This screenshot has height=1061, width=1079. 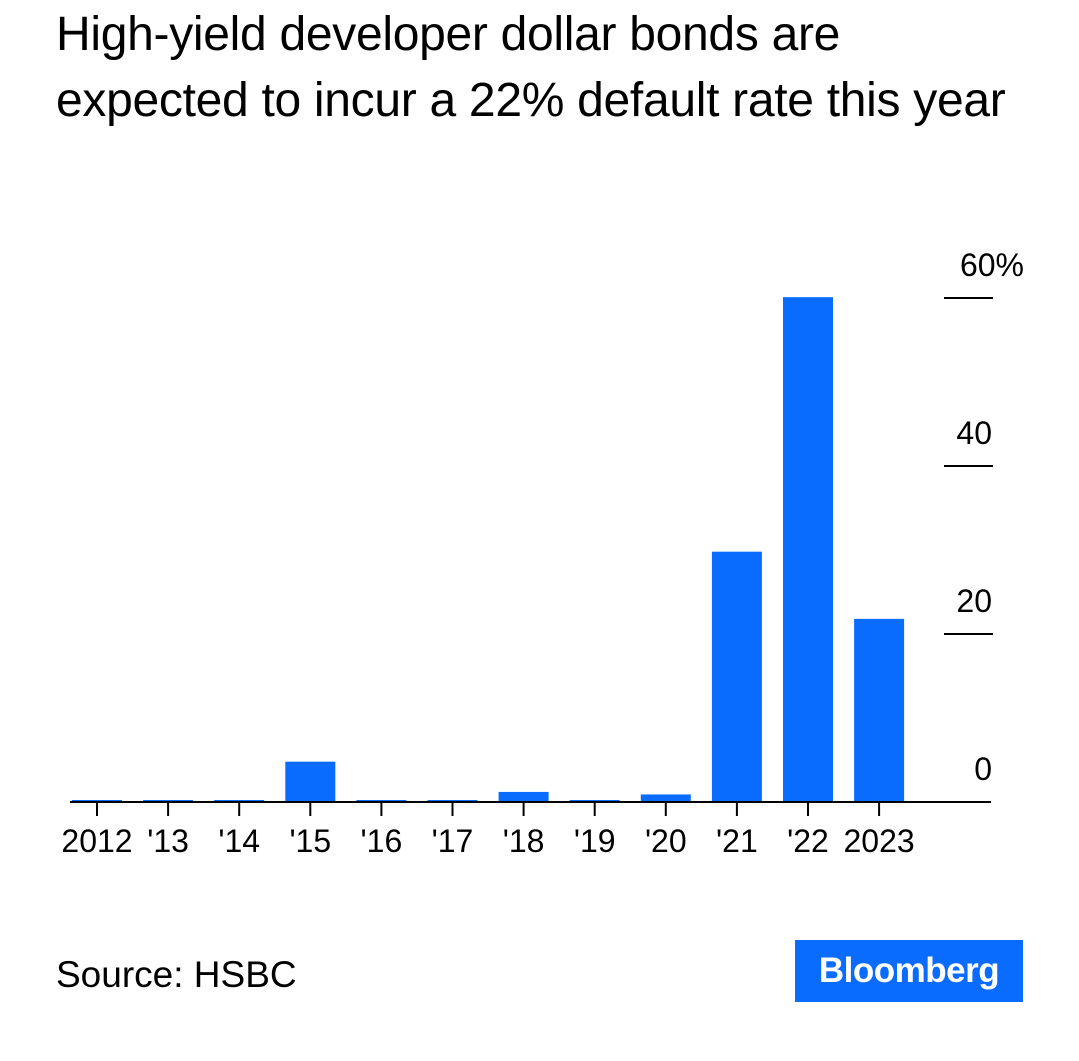 What do you see at coordinates (666, 841) in the screenshot?
I see `x-tick-label: '20` at bounding box center [666, 841].